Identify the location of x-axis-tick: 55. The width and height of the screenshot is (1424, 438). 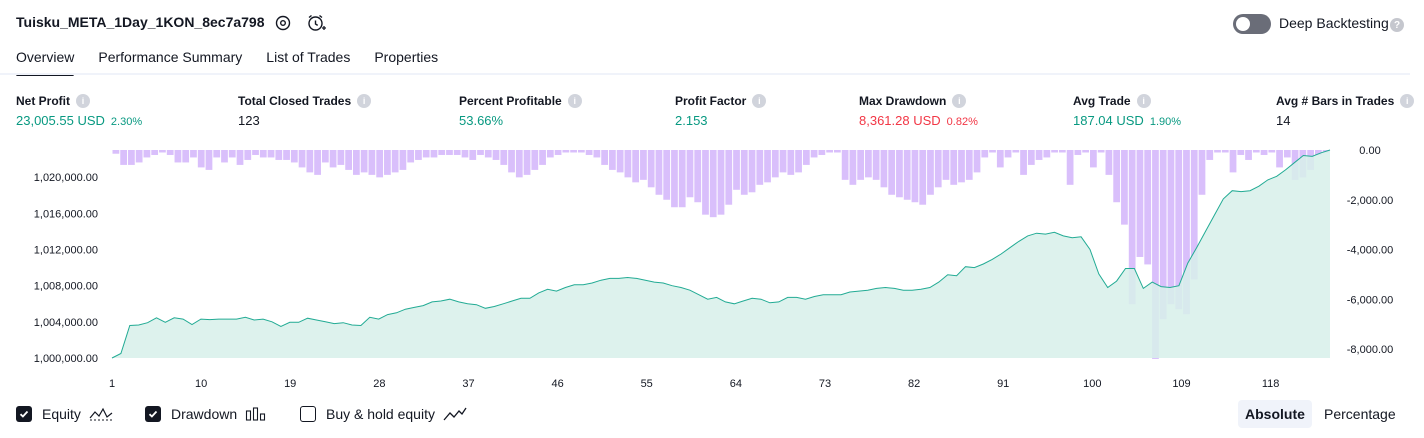
(647, 384).